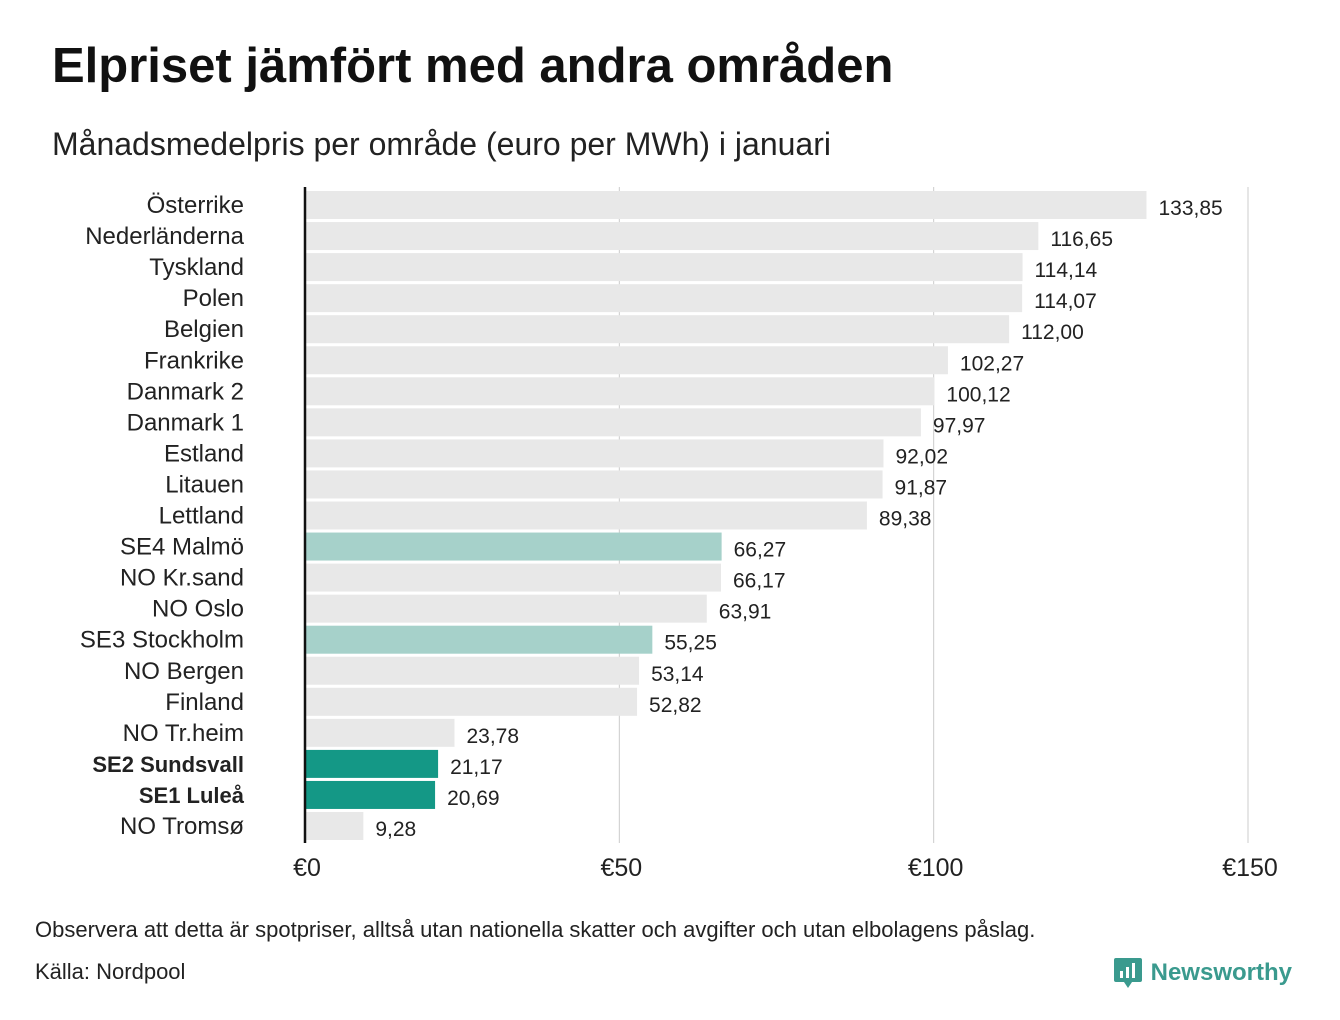 Image resolution: width=1340 pixels, height=1020 pixels. Describe the element at coordinates (479, 639) in the screenshot. I see `bar-se3-stockholm` at that location.